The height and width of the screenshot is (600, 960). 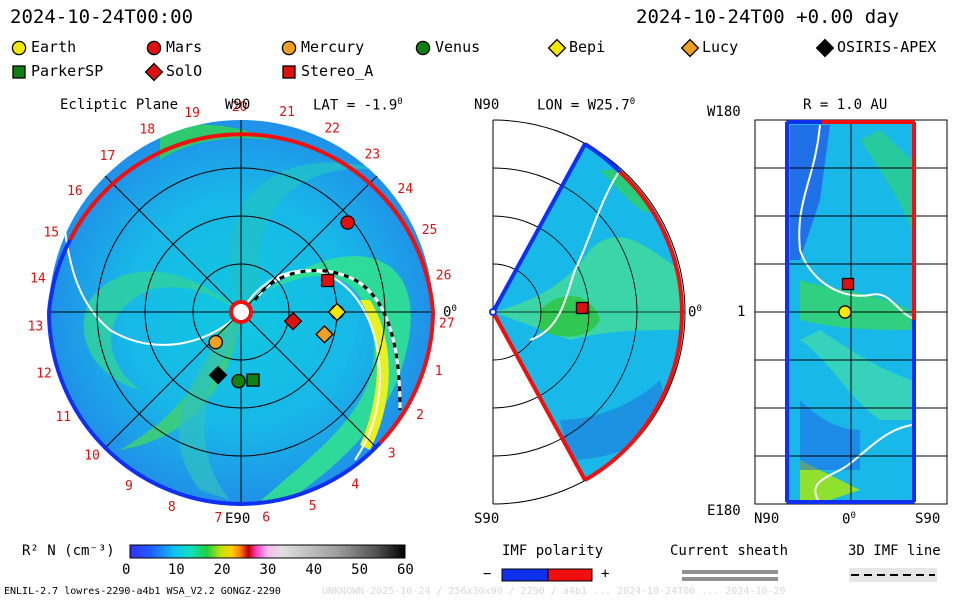 What do you see at coordinates (928, 519) in the screenshot?
I see `radial-x-right-label: S90` at bounding box center [928, 519].